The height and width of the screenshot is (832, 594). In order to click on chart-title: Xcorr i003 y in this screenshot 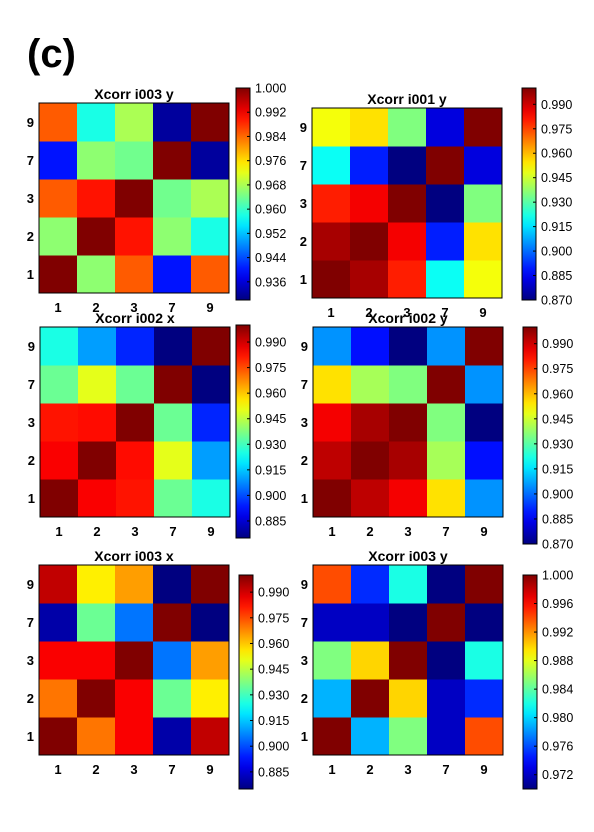, I will do `click(408, 556)`.